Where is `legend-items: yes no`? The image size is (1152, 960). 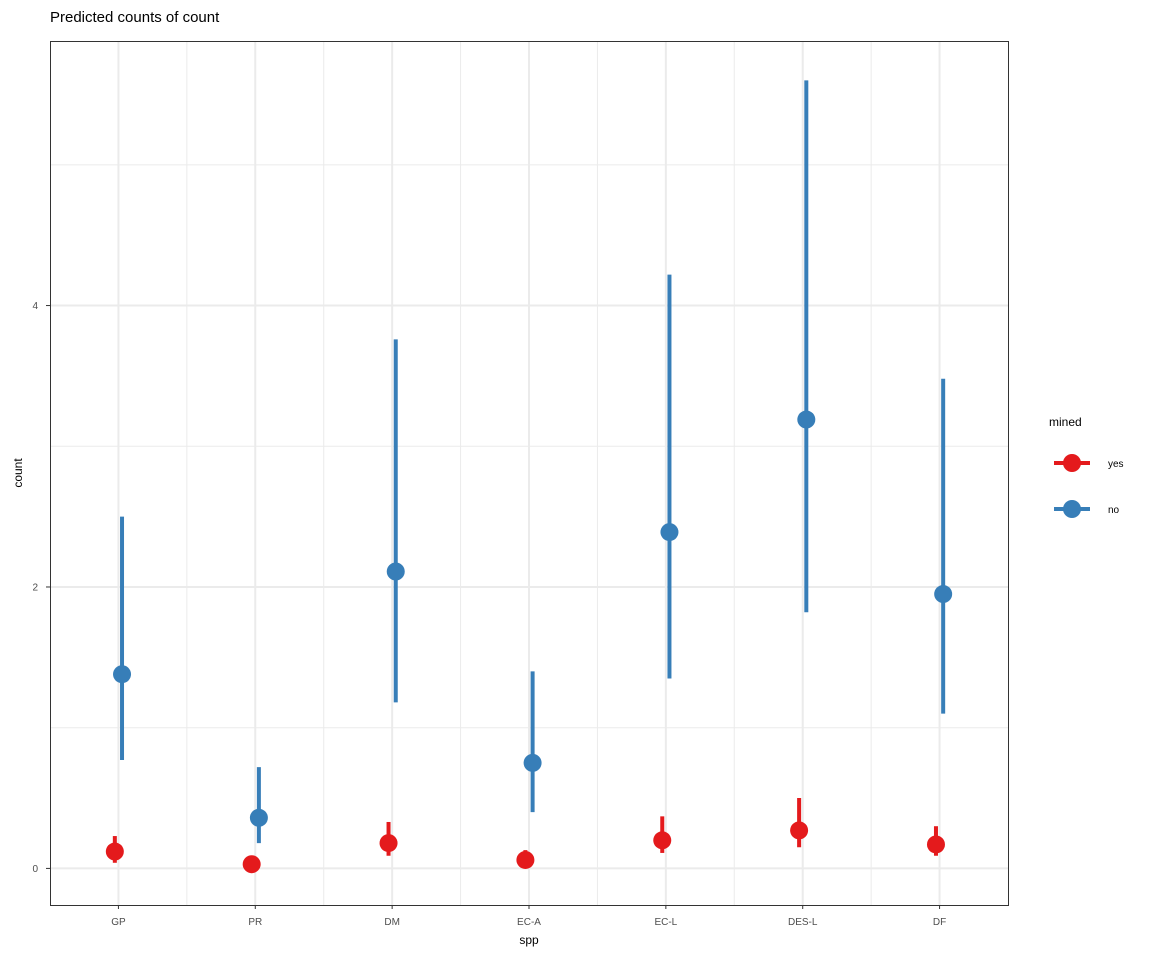 legend-items: yes no is located at coordinates (1089, 486).